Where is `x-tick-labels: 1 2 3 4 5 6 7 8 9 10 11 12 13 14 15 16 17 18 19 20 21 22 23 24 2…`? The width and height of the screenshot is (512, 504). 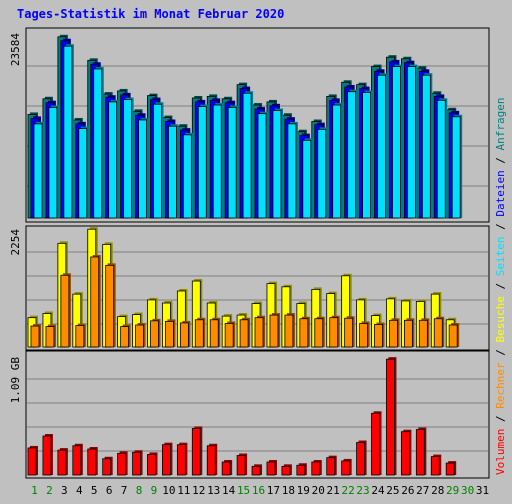
x-tick-labels: 1 2 3 4 5 6 7 8 9 10 11 12 13 14 15 16 17 18 19 20 21 22 23 24 2… is located at coordinates (260, 490).